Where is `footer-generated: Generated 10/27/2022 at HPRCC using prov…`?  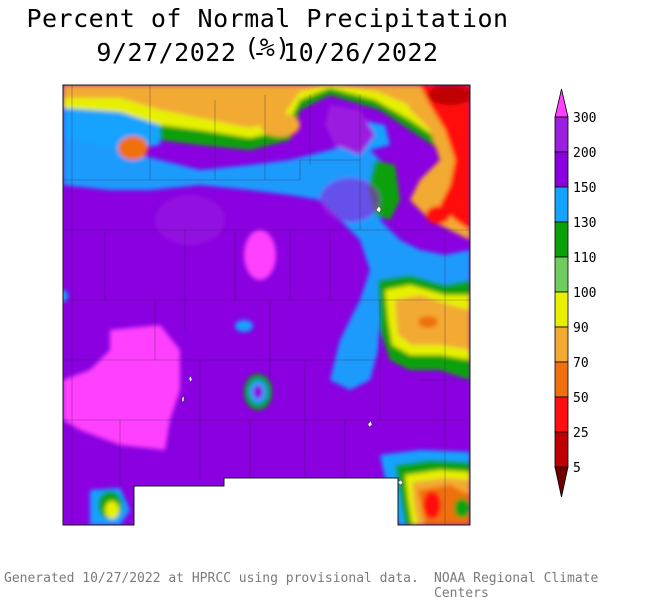
footer-generated: Generated 10/27/2022 at HPRCC using prov… is located at coordinates (211, 578).